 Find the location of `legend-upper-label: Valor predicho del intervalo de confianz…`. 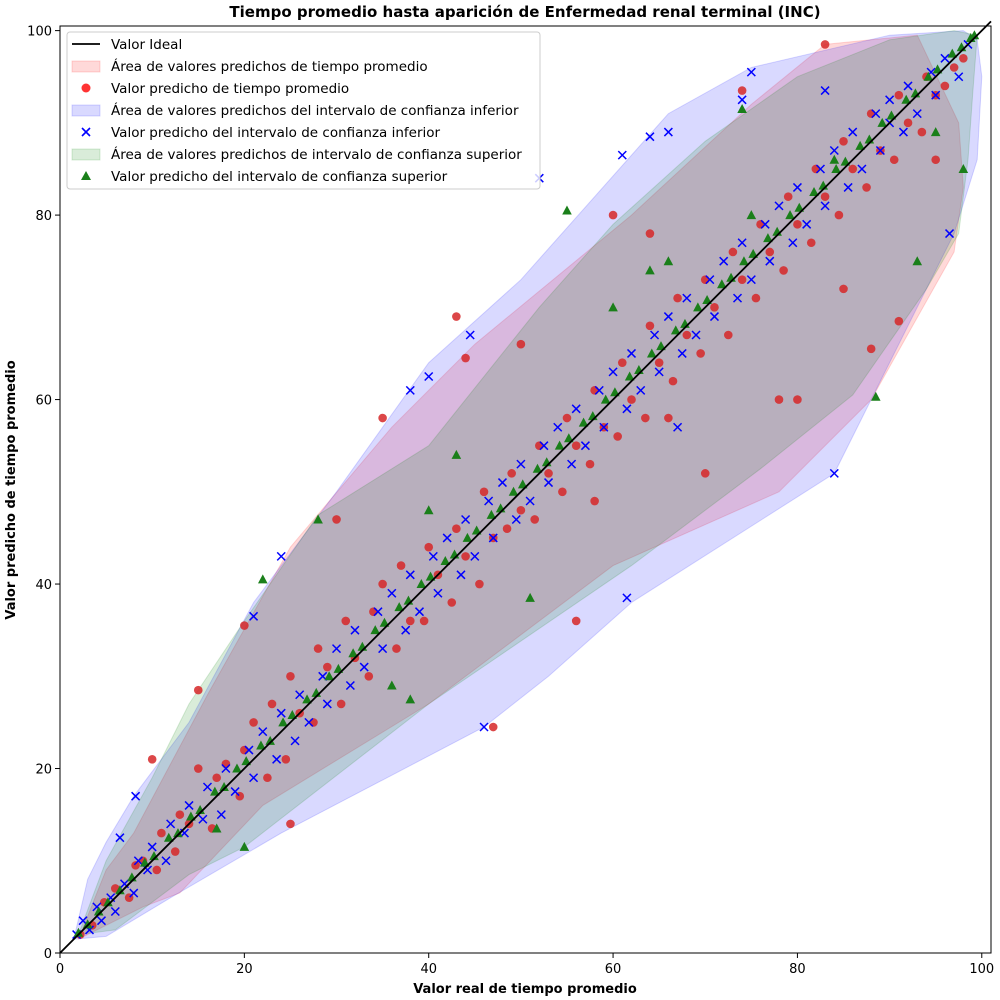

legend-upper-label: Valor predicho del intervalo de confianz… is located at coordinates (279, 177).